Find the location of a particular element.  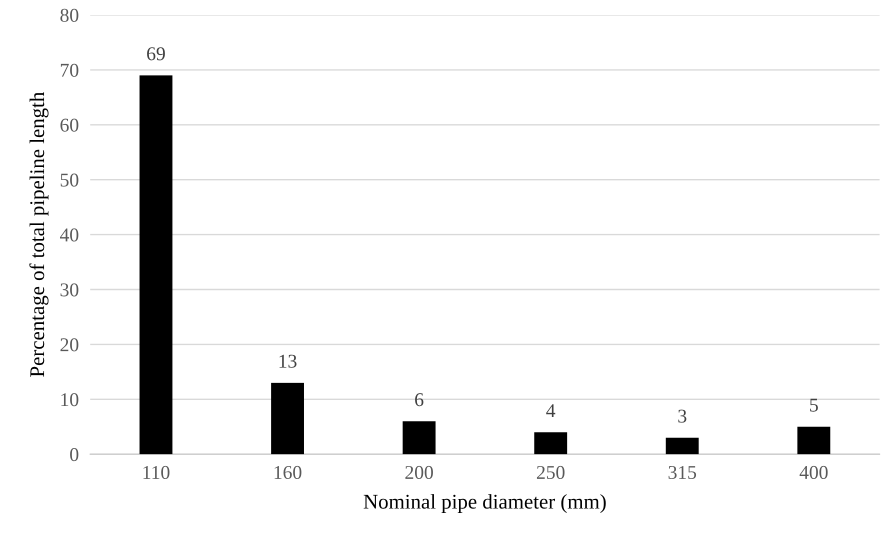

y-tick-label: 0 is located at coordinates (74, 455).